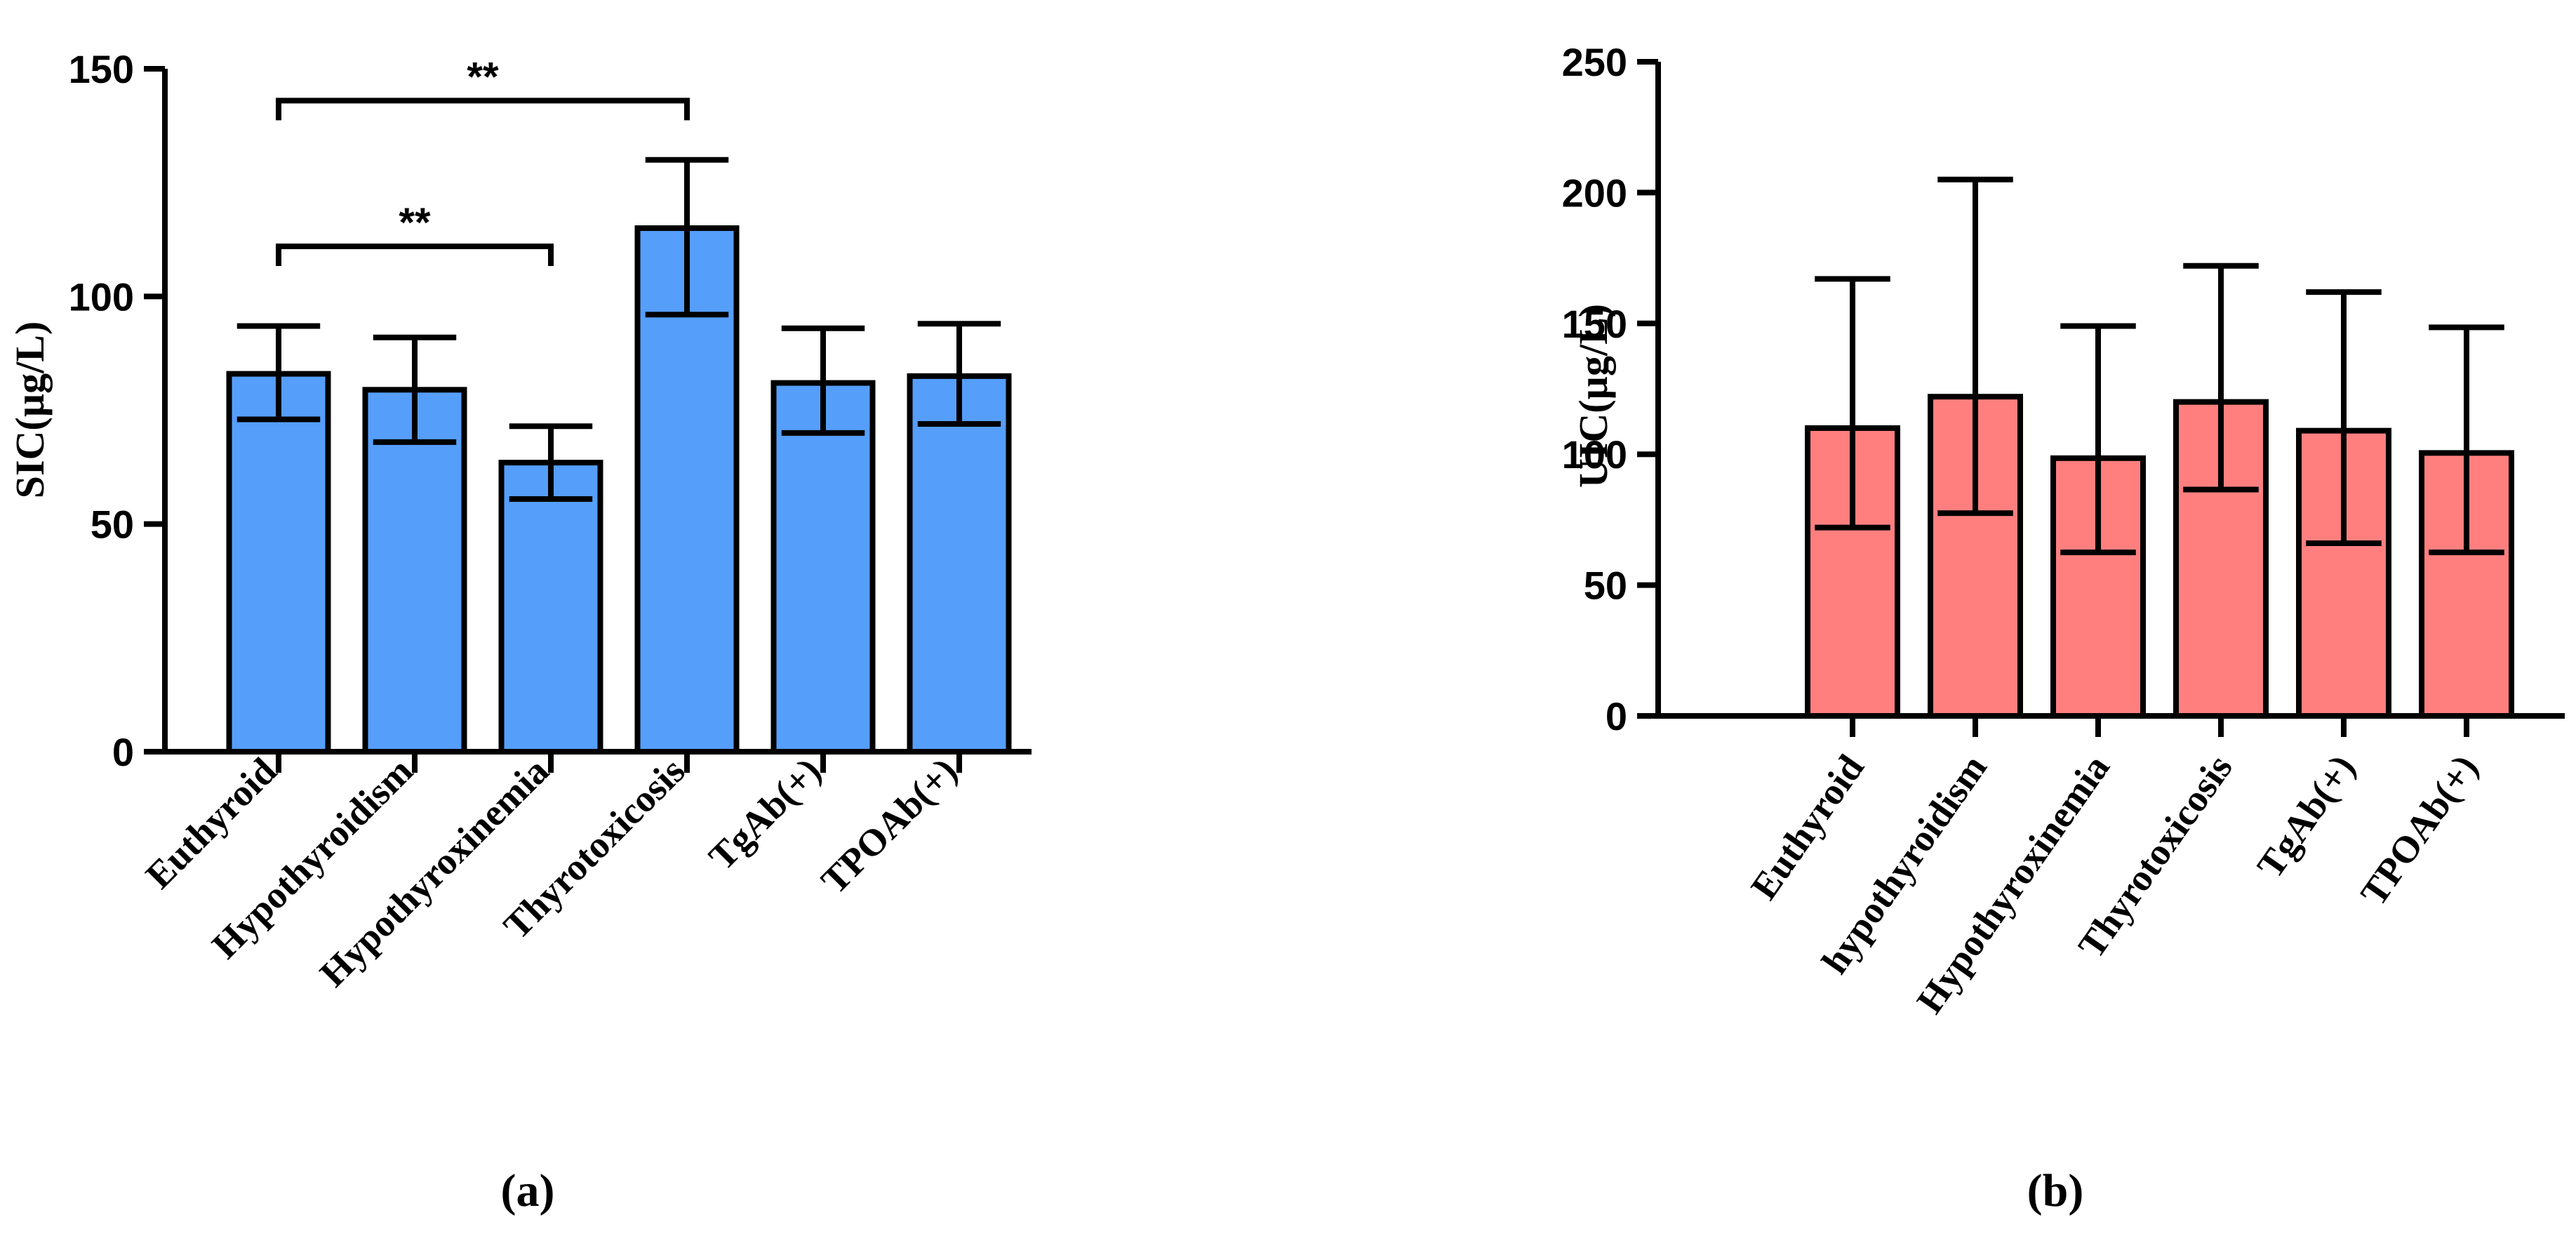 This screenshot has height=1236, width=2576. I want to click on y-tick-label: 250, so click(1594, 62).